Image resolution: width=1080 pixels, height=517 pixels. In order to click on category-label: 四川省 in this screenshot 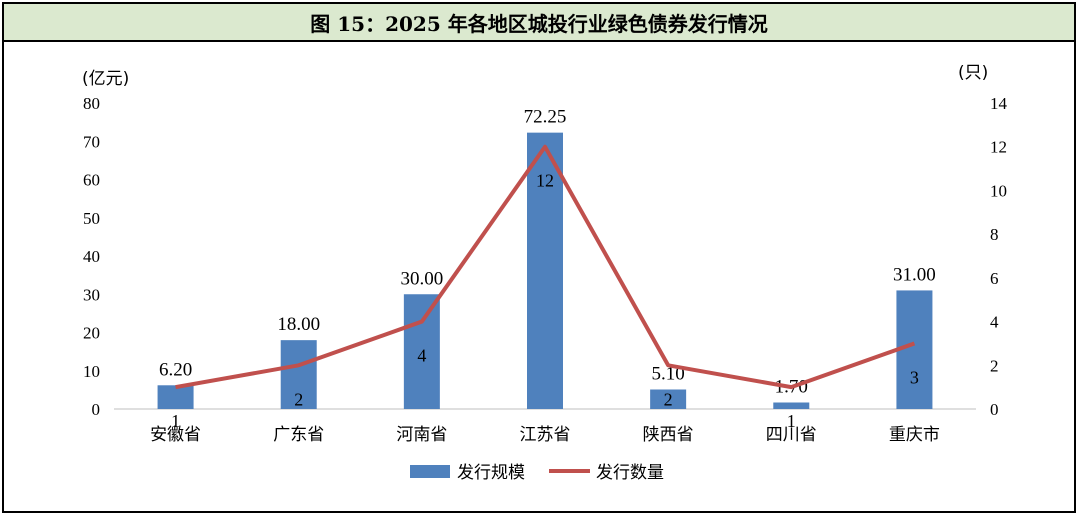, I will do `click(791, 435)`.